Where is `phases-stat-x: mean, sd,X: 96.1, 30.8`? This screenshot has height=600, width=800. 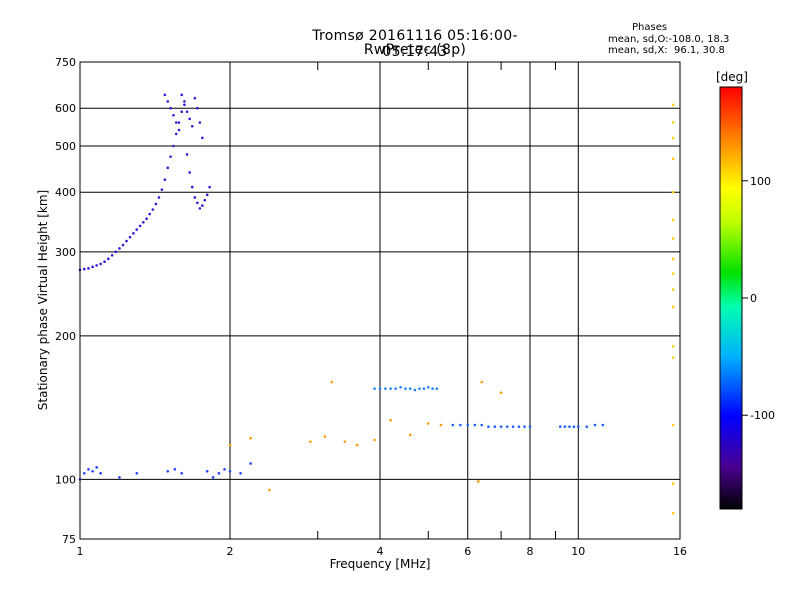
phases-stat-x: mean, sd,X: 96.1, 30.8 is located at coordinates (666, 50).